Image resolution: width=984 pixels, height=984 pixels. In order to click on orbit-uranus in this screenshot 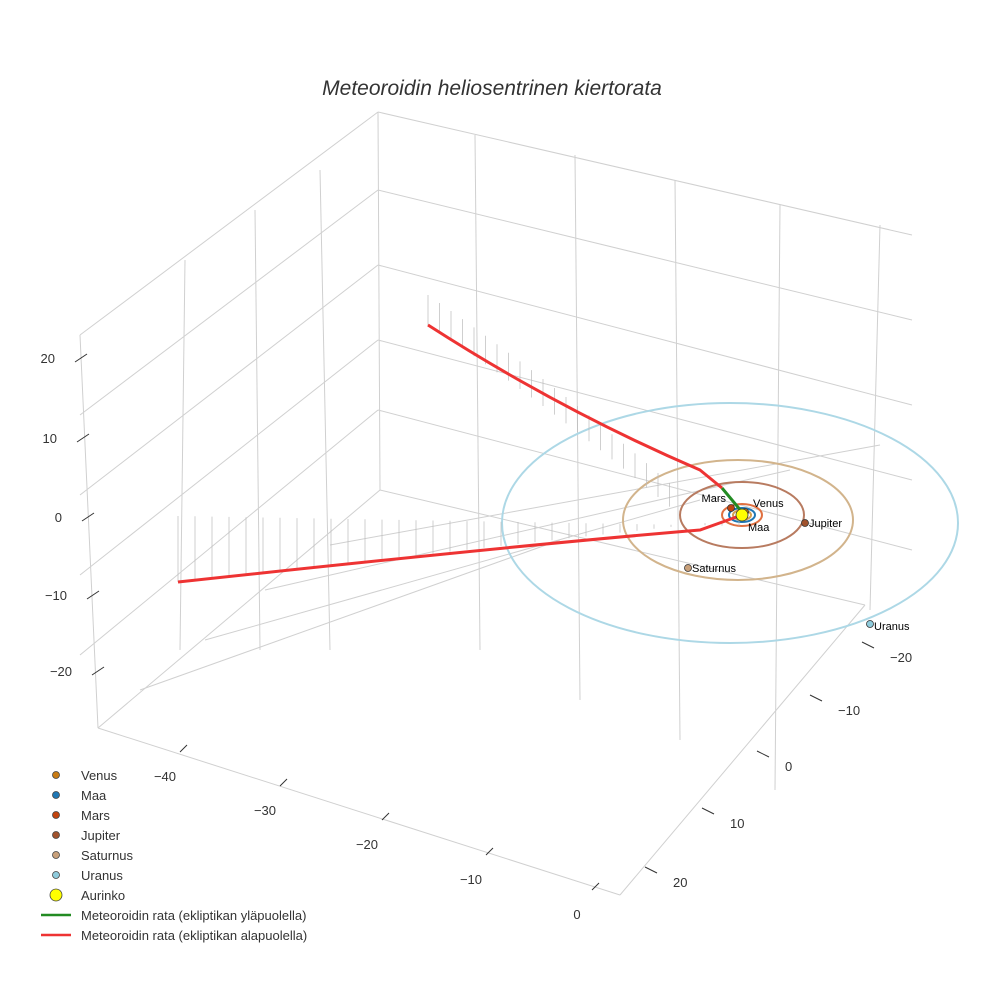, I will do `click(730, 523)`.